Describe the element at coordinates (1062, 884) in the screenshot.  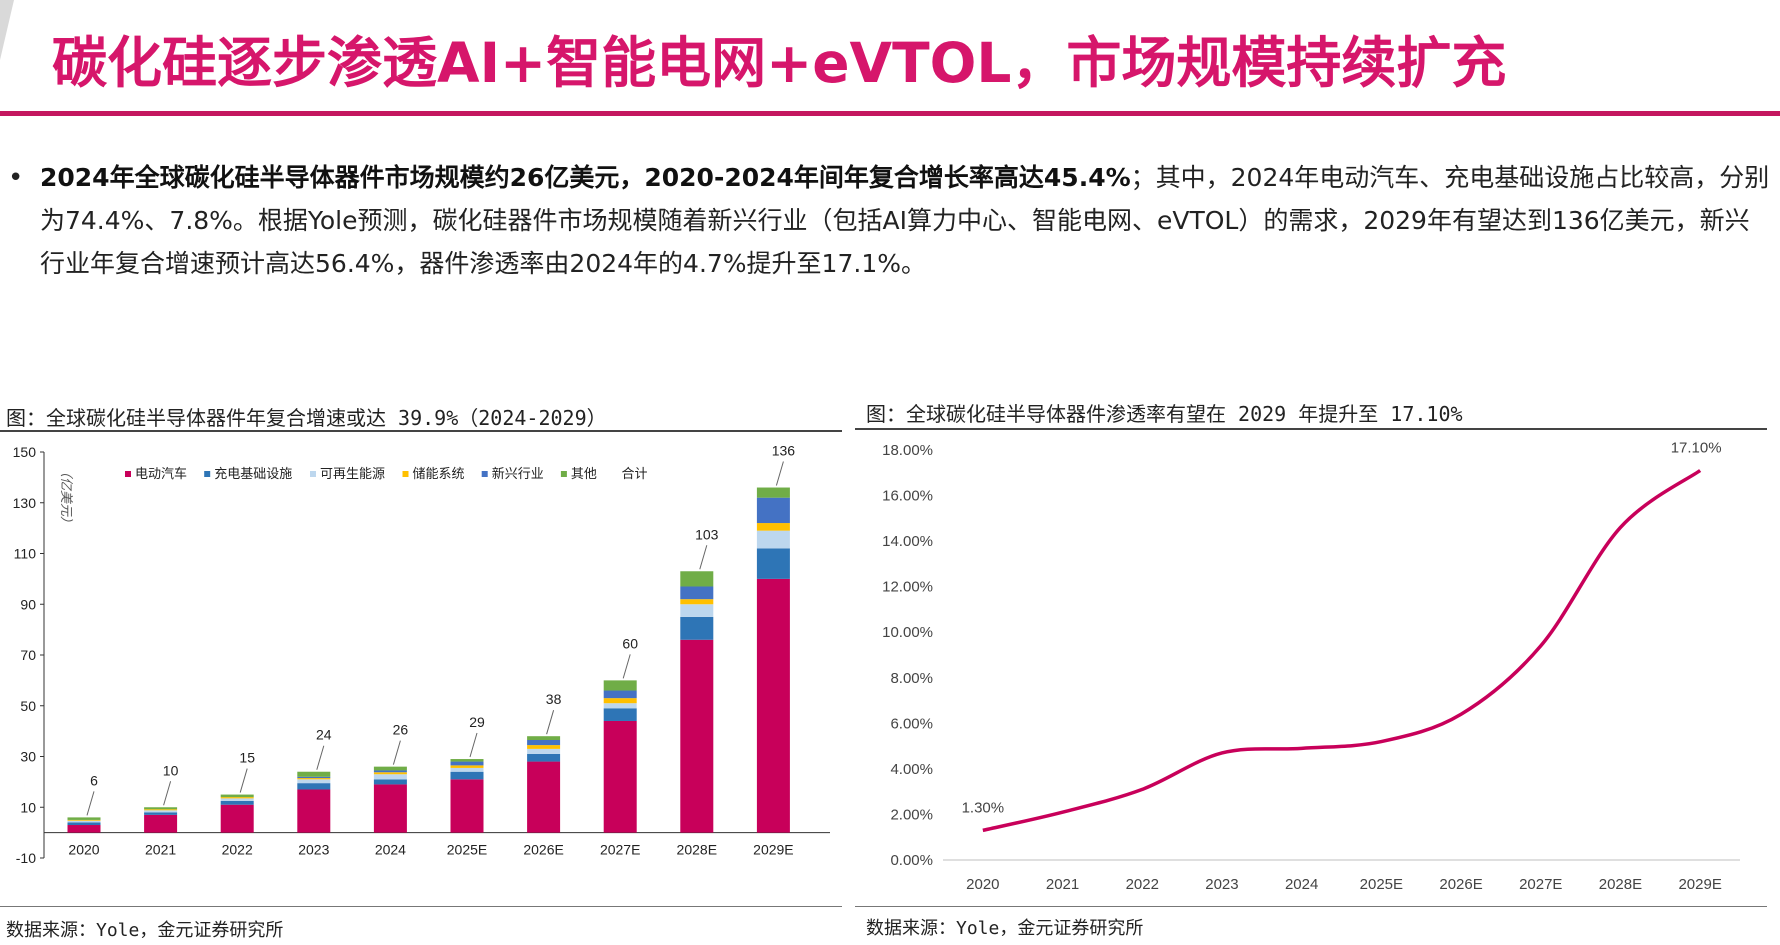
I see `line-x-tick-label: 2021` at that location.